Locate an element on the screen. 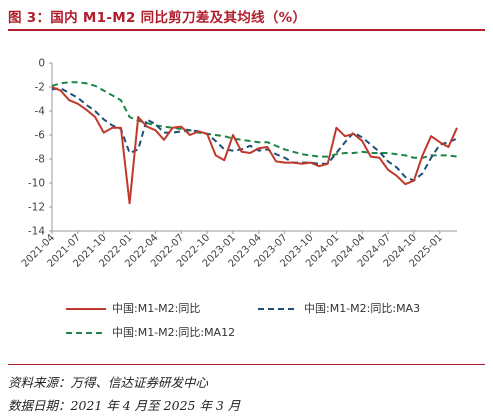  footer-divider is located at coordinates (246, 364).